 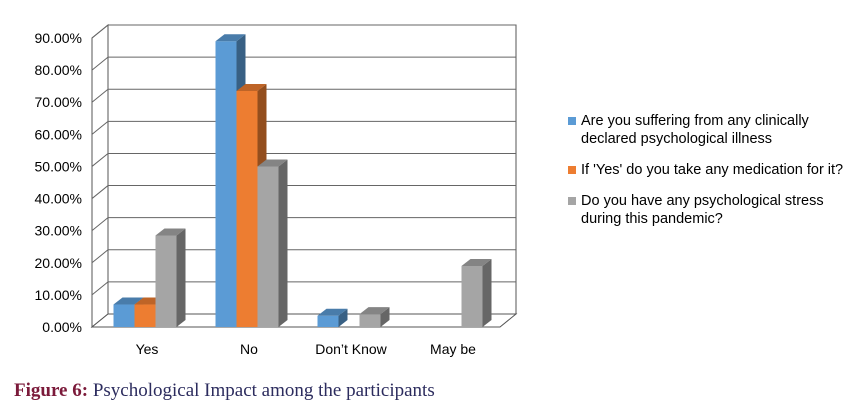 What do you see at coordinates (147, 349) in the screenshot?
I see `x-tick-label: Yes` at bounding box center [147, 349].